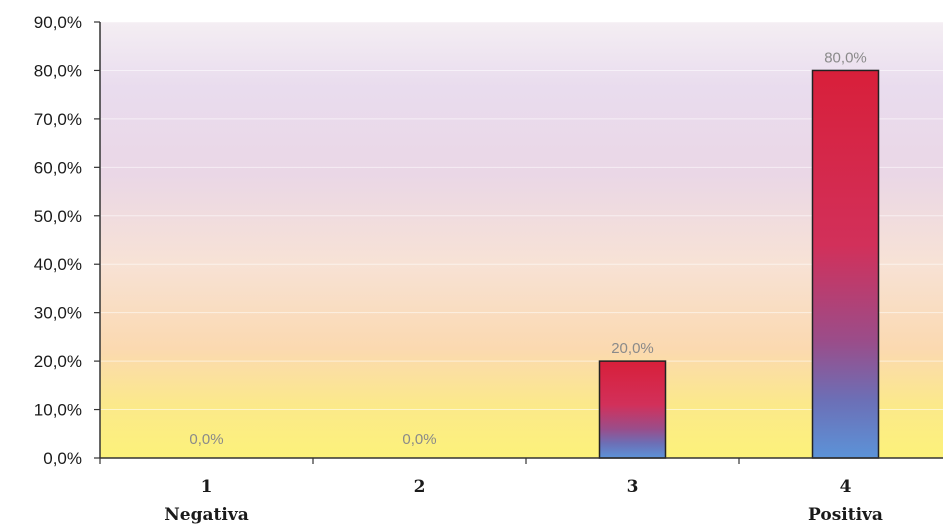 The height and width of the screenshot is (526, 943). What do you see at coordinates (62, 458) in the screenshot?
I see `y-tick-label: 0,0%` at bounding box center [62, 458].